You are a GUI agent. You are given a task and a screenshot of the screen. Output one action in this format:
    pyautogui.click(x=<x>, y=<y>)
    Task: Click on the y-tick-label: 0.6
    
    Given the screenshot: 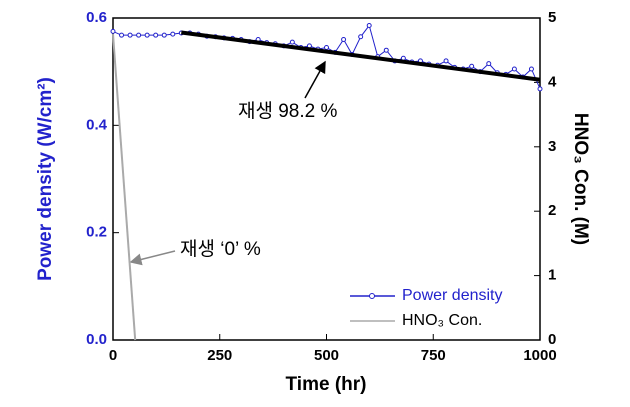 What is the action you would take?
    pyautogui.click(x=96, y=17)
    